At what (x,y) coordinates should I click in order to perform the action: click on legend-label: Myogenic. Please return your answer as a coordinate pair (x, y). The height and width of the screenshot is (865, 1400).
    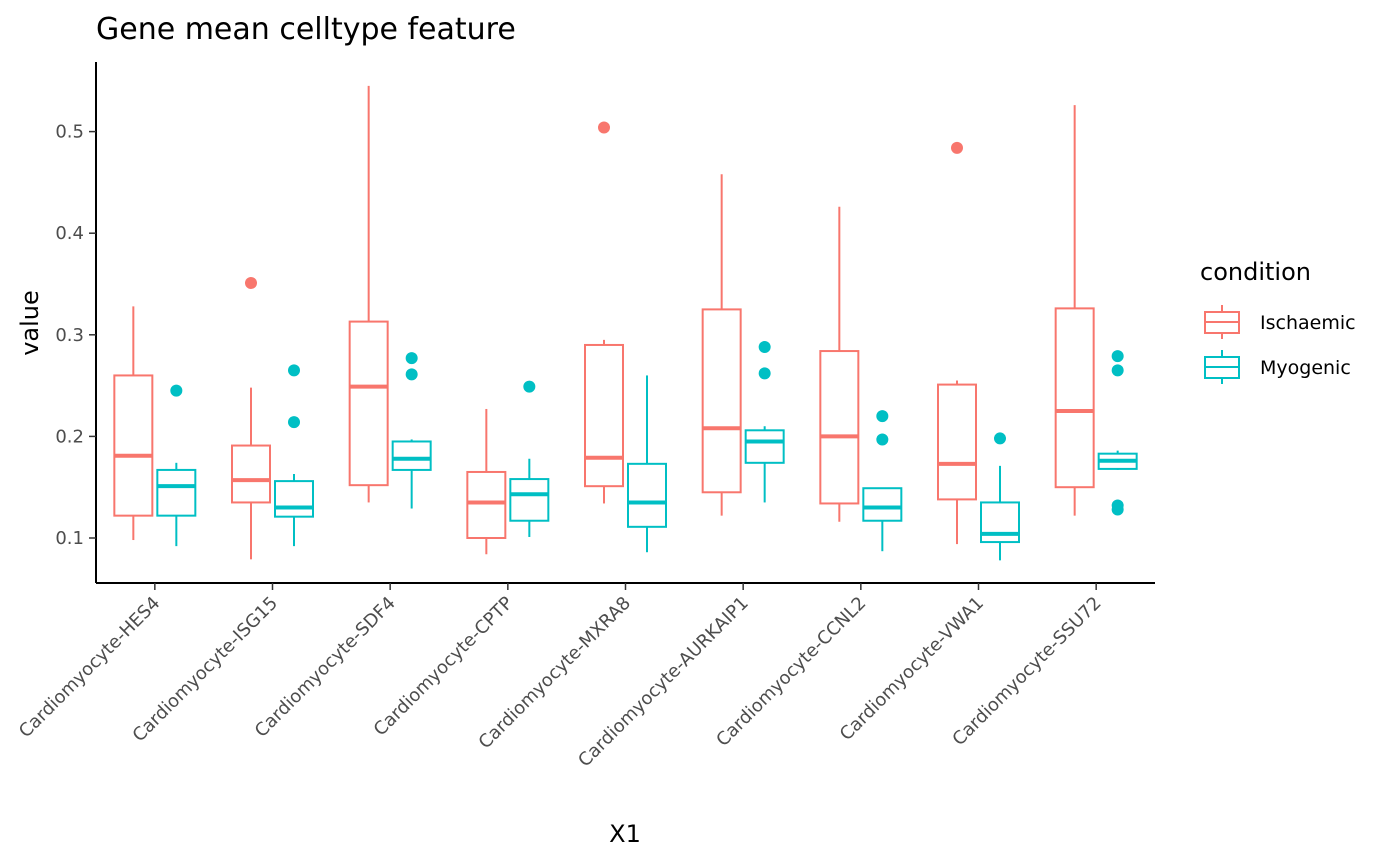
    Looking at the image, I should click on (1305, 368).